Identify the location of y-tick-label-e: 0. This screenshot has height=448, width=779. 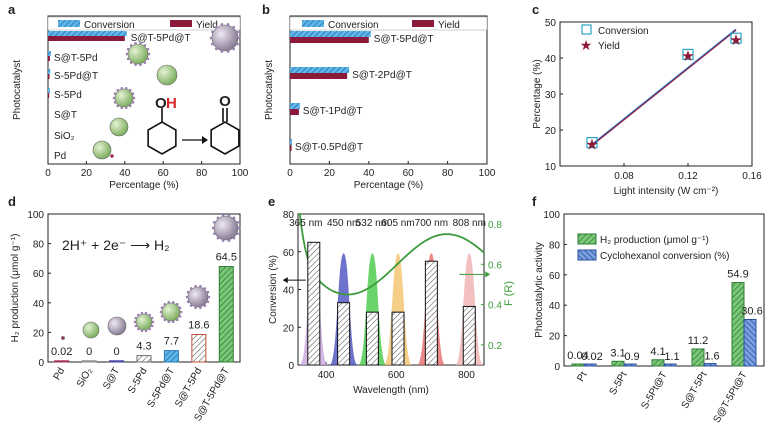
(291, 366).